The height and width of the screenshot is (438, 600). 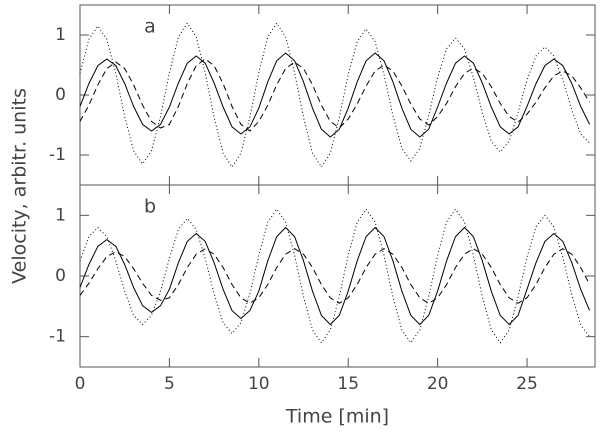 I want to click on x-tick-label: 5, so click(x=169, y=384).